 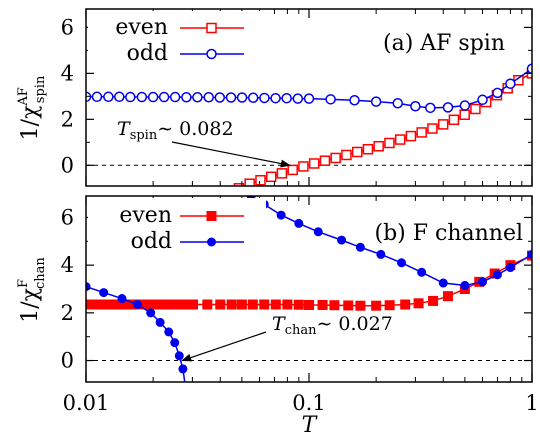 What do you see at coordinates (177, 39) in the screenshot?
I see `panel-a-legend: even odd` at bounding box center [177, 39].